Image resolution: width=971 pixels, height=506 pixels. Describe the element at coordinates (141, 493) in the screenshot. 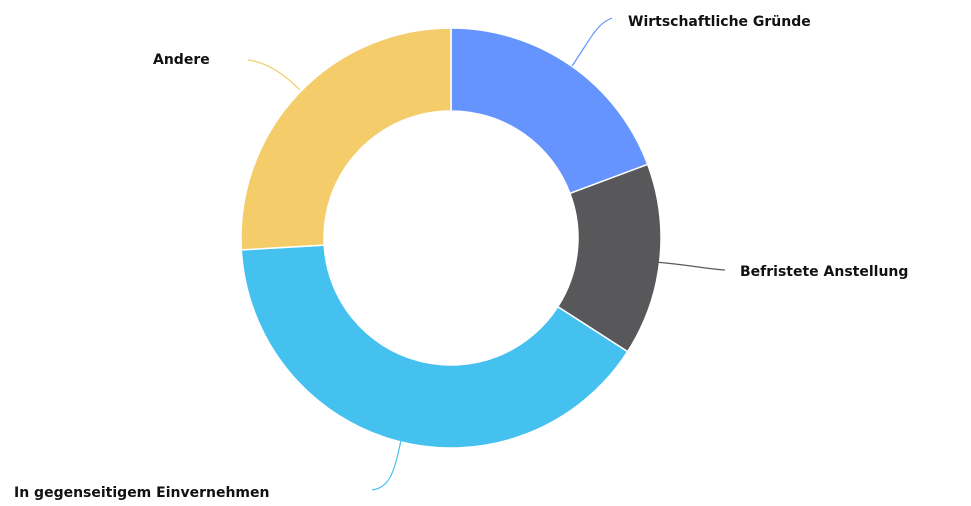

I see `slice-label: In gegenseitigem Einvernehmen` at that location.